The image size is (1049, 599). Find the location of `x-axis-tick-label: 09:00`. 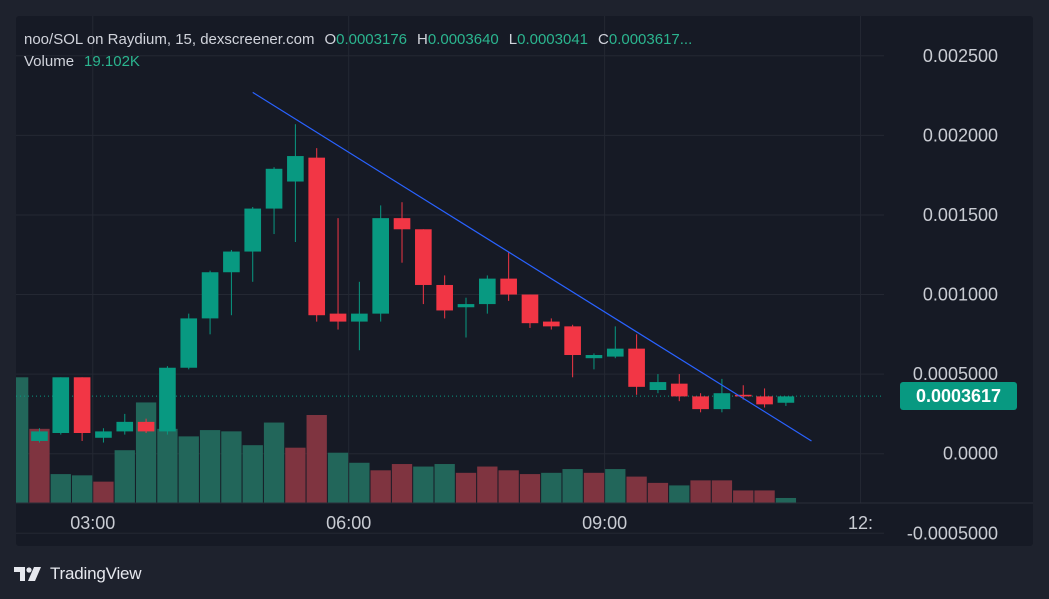

x-axis-tick-label: 09:00 is located at coordinates (604, 523).